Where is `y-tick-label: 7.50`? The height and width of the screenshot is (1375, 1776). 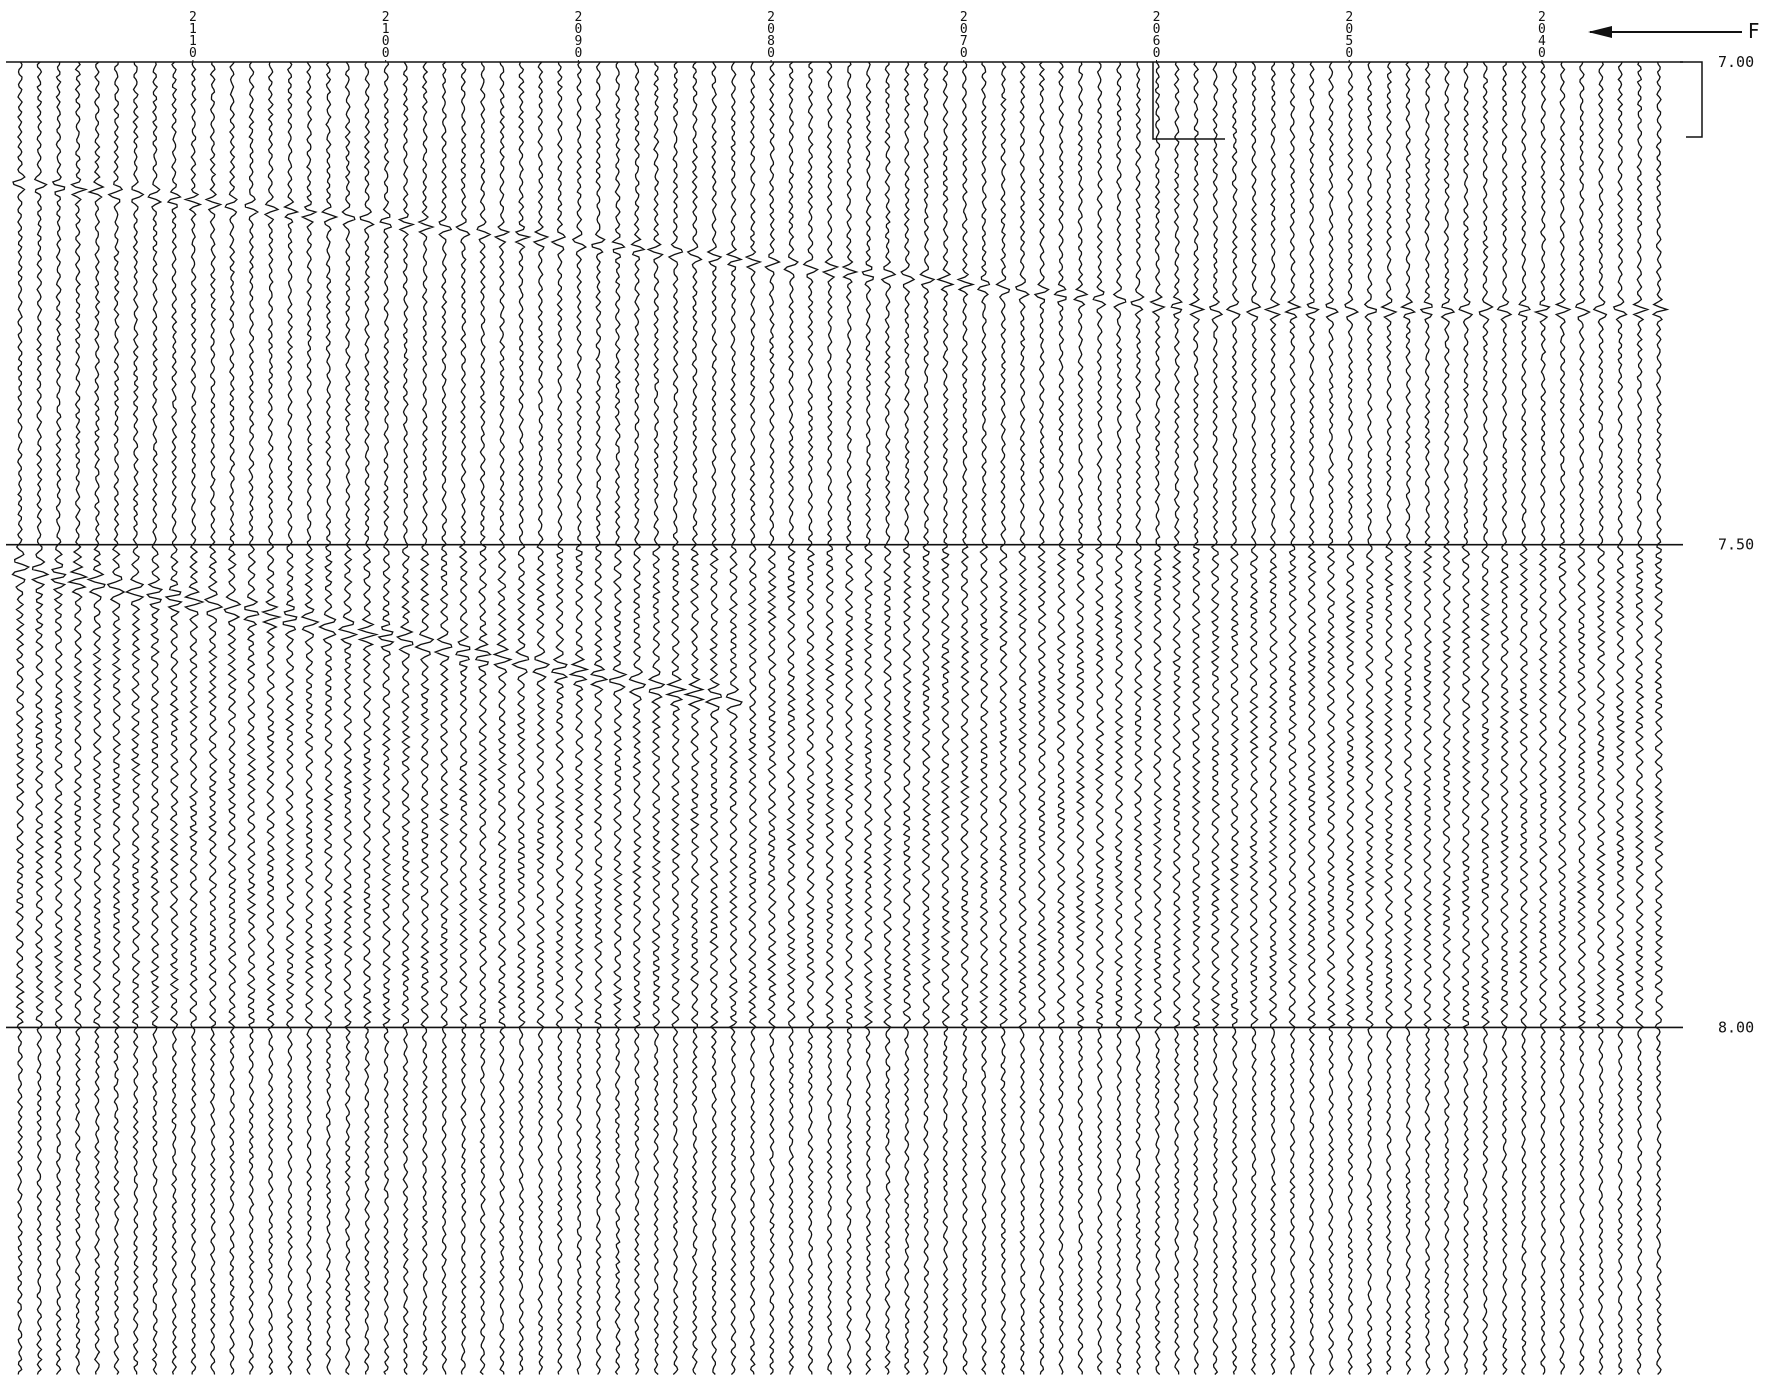
y-tick-label: 7.50 is located at coordinates (1736, 545).